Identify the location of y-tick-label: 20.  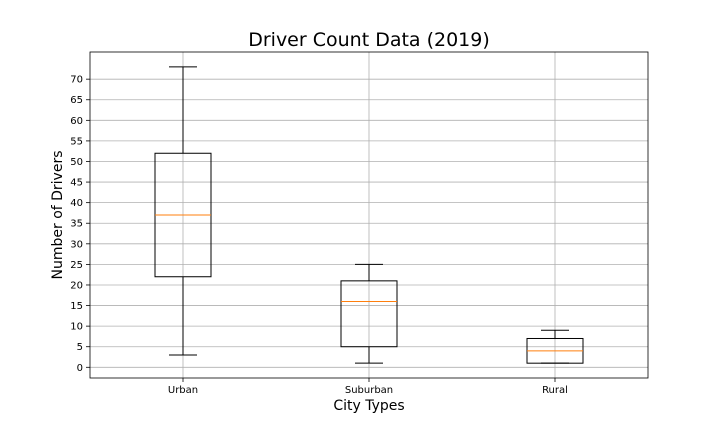
(76, 285).